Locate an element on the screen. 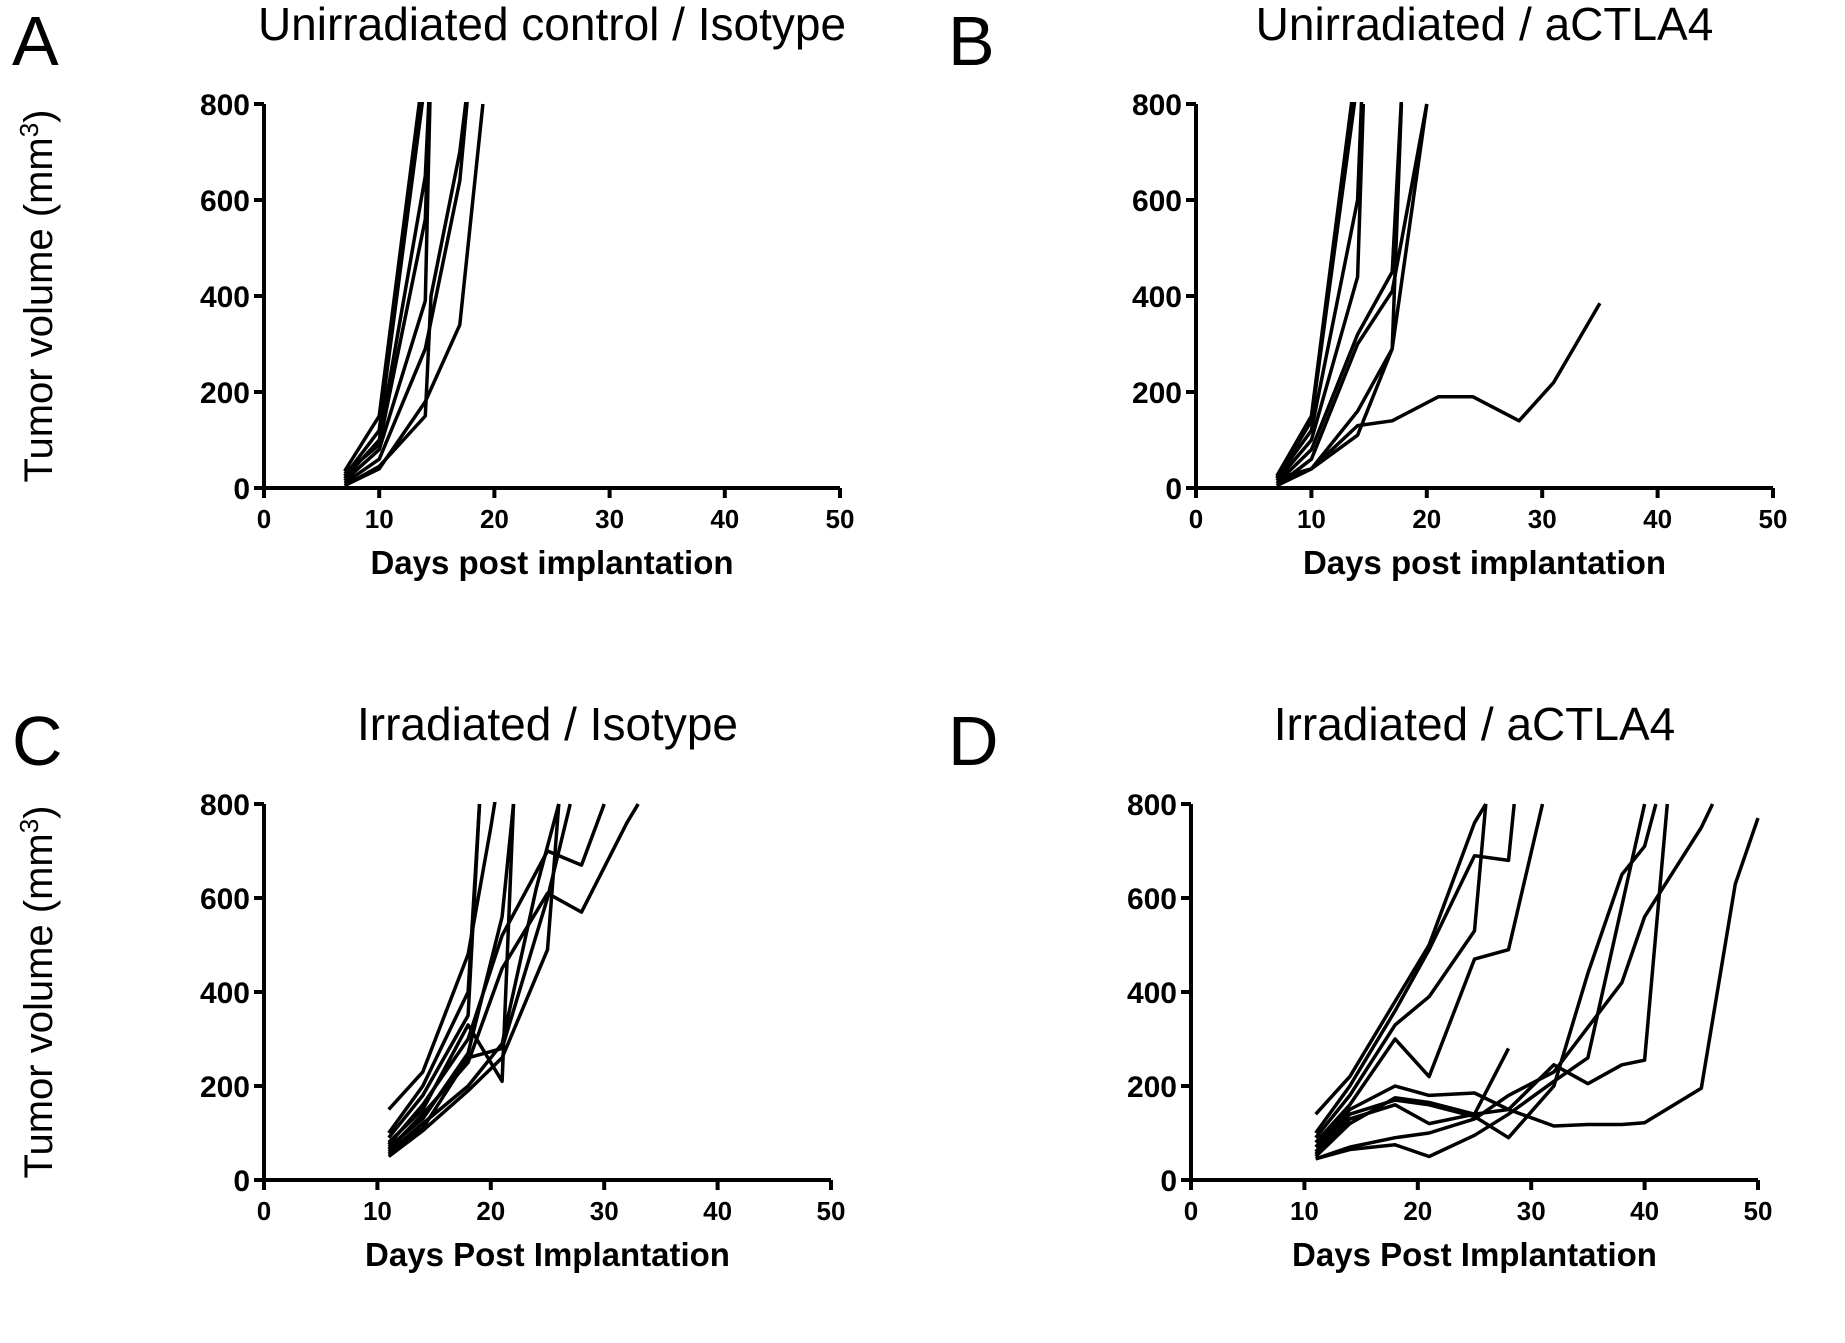  chart-title: Irradiated / Isotype is located at coordinates (547, 724).